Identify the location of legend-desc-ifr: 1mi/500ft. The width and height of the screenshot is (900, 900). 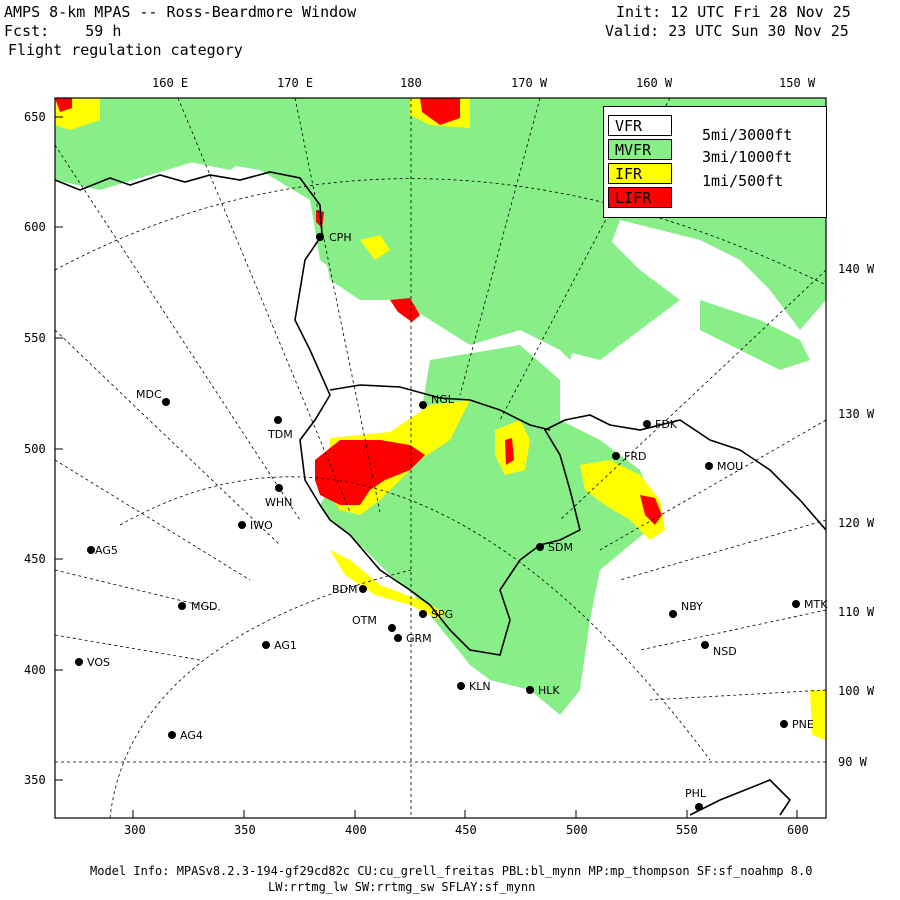
(743, 181).